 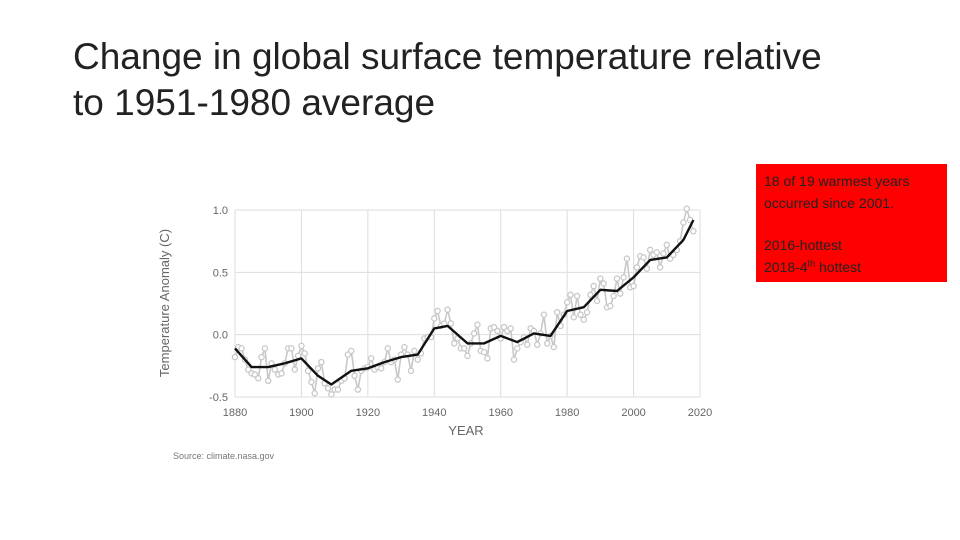 I want to click on callout-line-4: 2018-4th hottest, so click(x=851, y=267).